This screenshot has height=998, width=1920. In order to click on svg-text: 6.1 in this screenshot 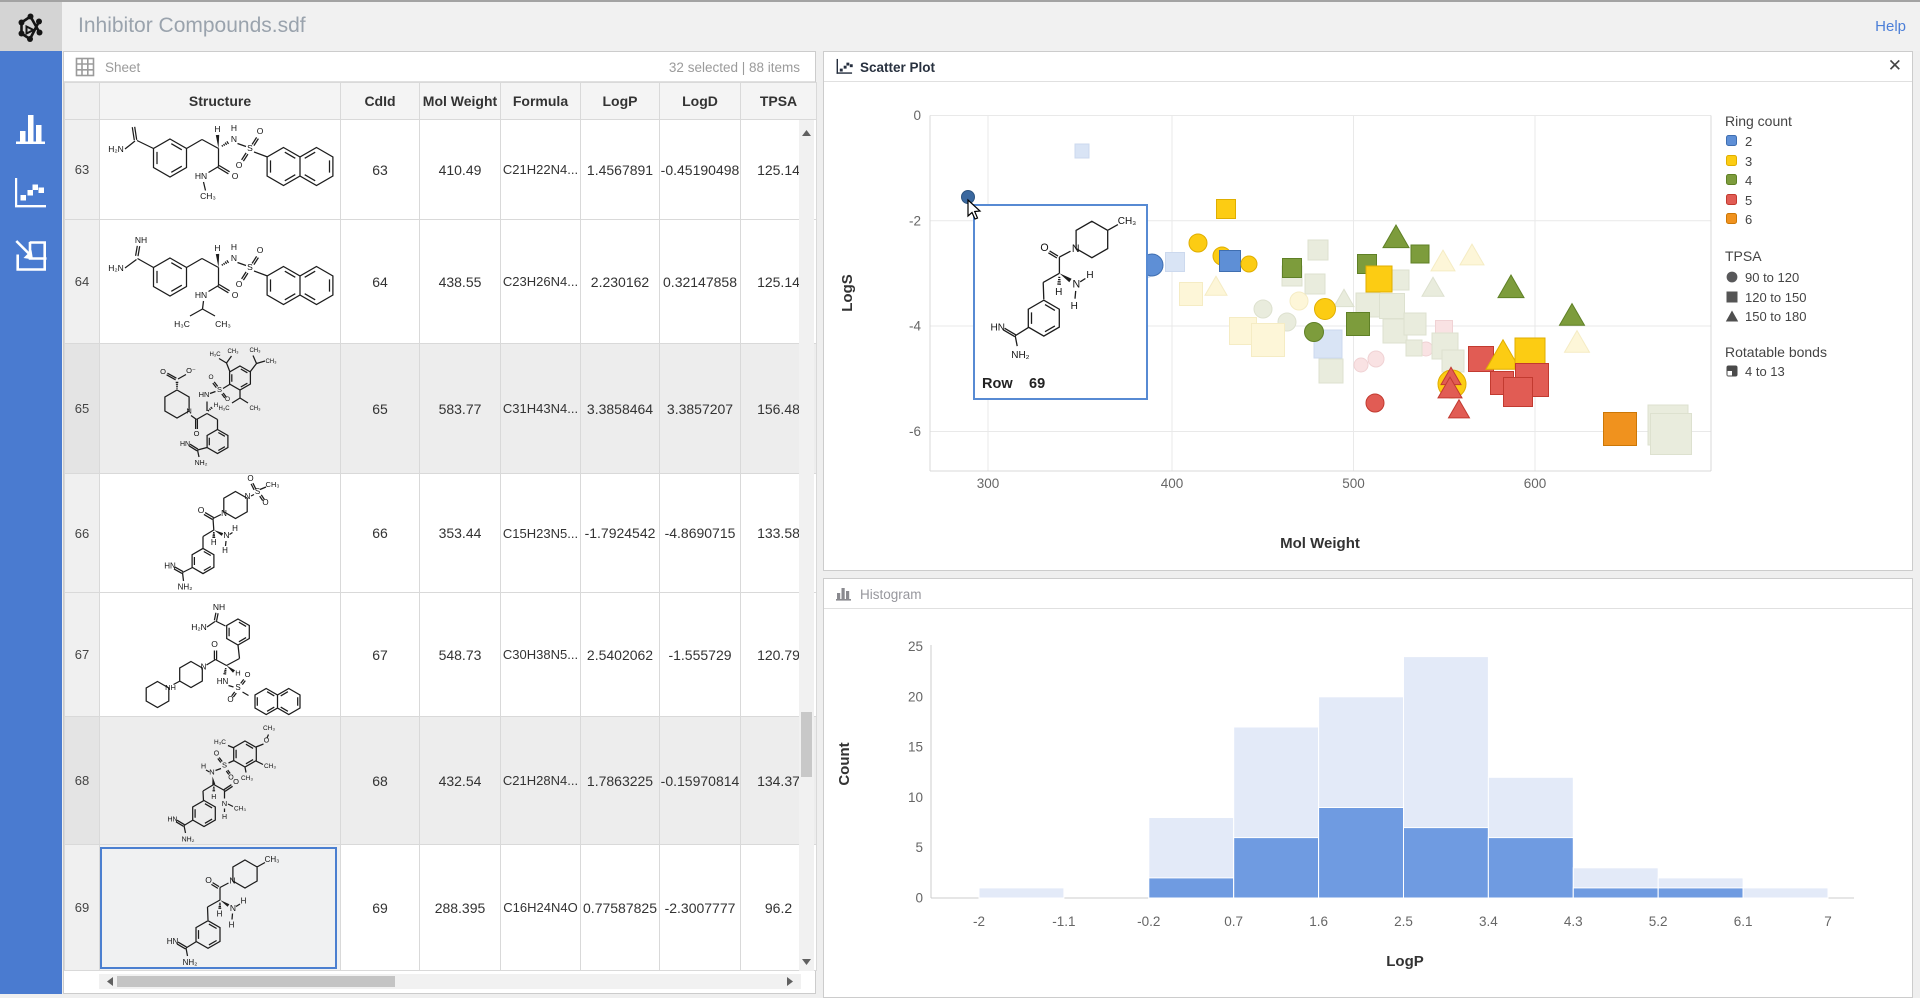, I will do `click(1743, 921)`.